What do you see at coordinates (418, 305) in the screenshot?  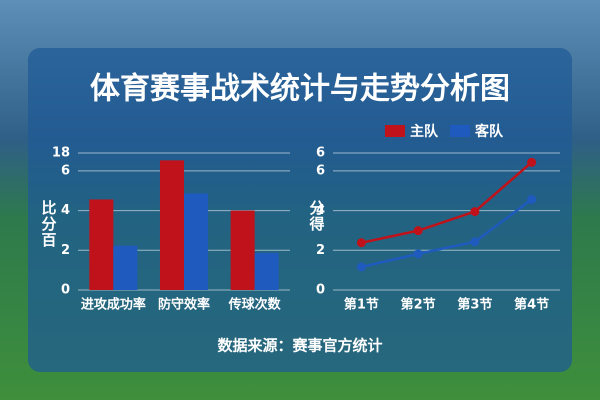 I see `x-tick-label: 第2节` at bounding box center [418, 305].